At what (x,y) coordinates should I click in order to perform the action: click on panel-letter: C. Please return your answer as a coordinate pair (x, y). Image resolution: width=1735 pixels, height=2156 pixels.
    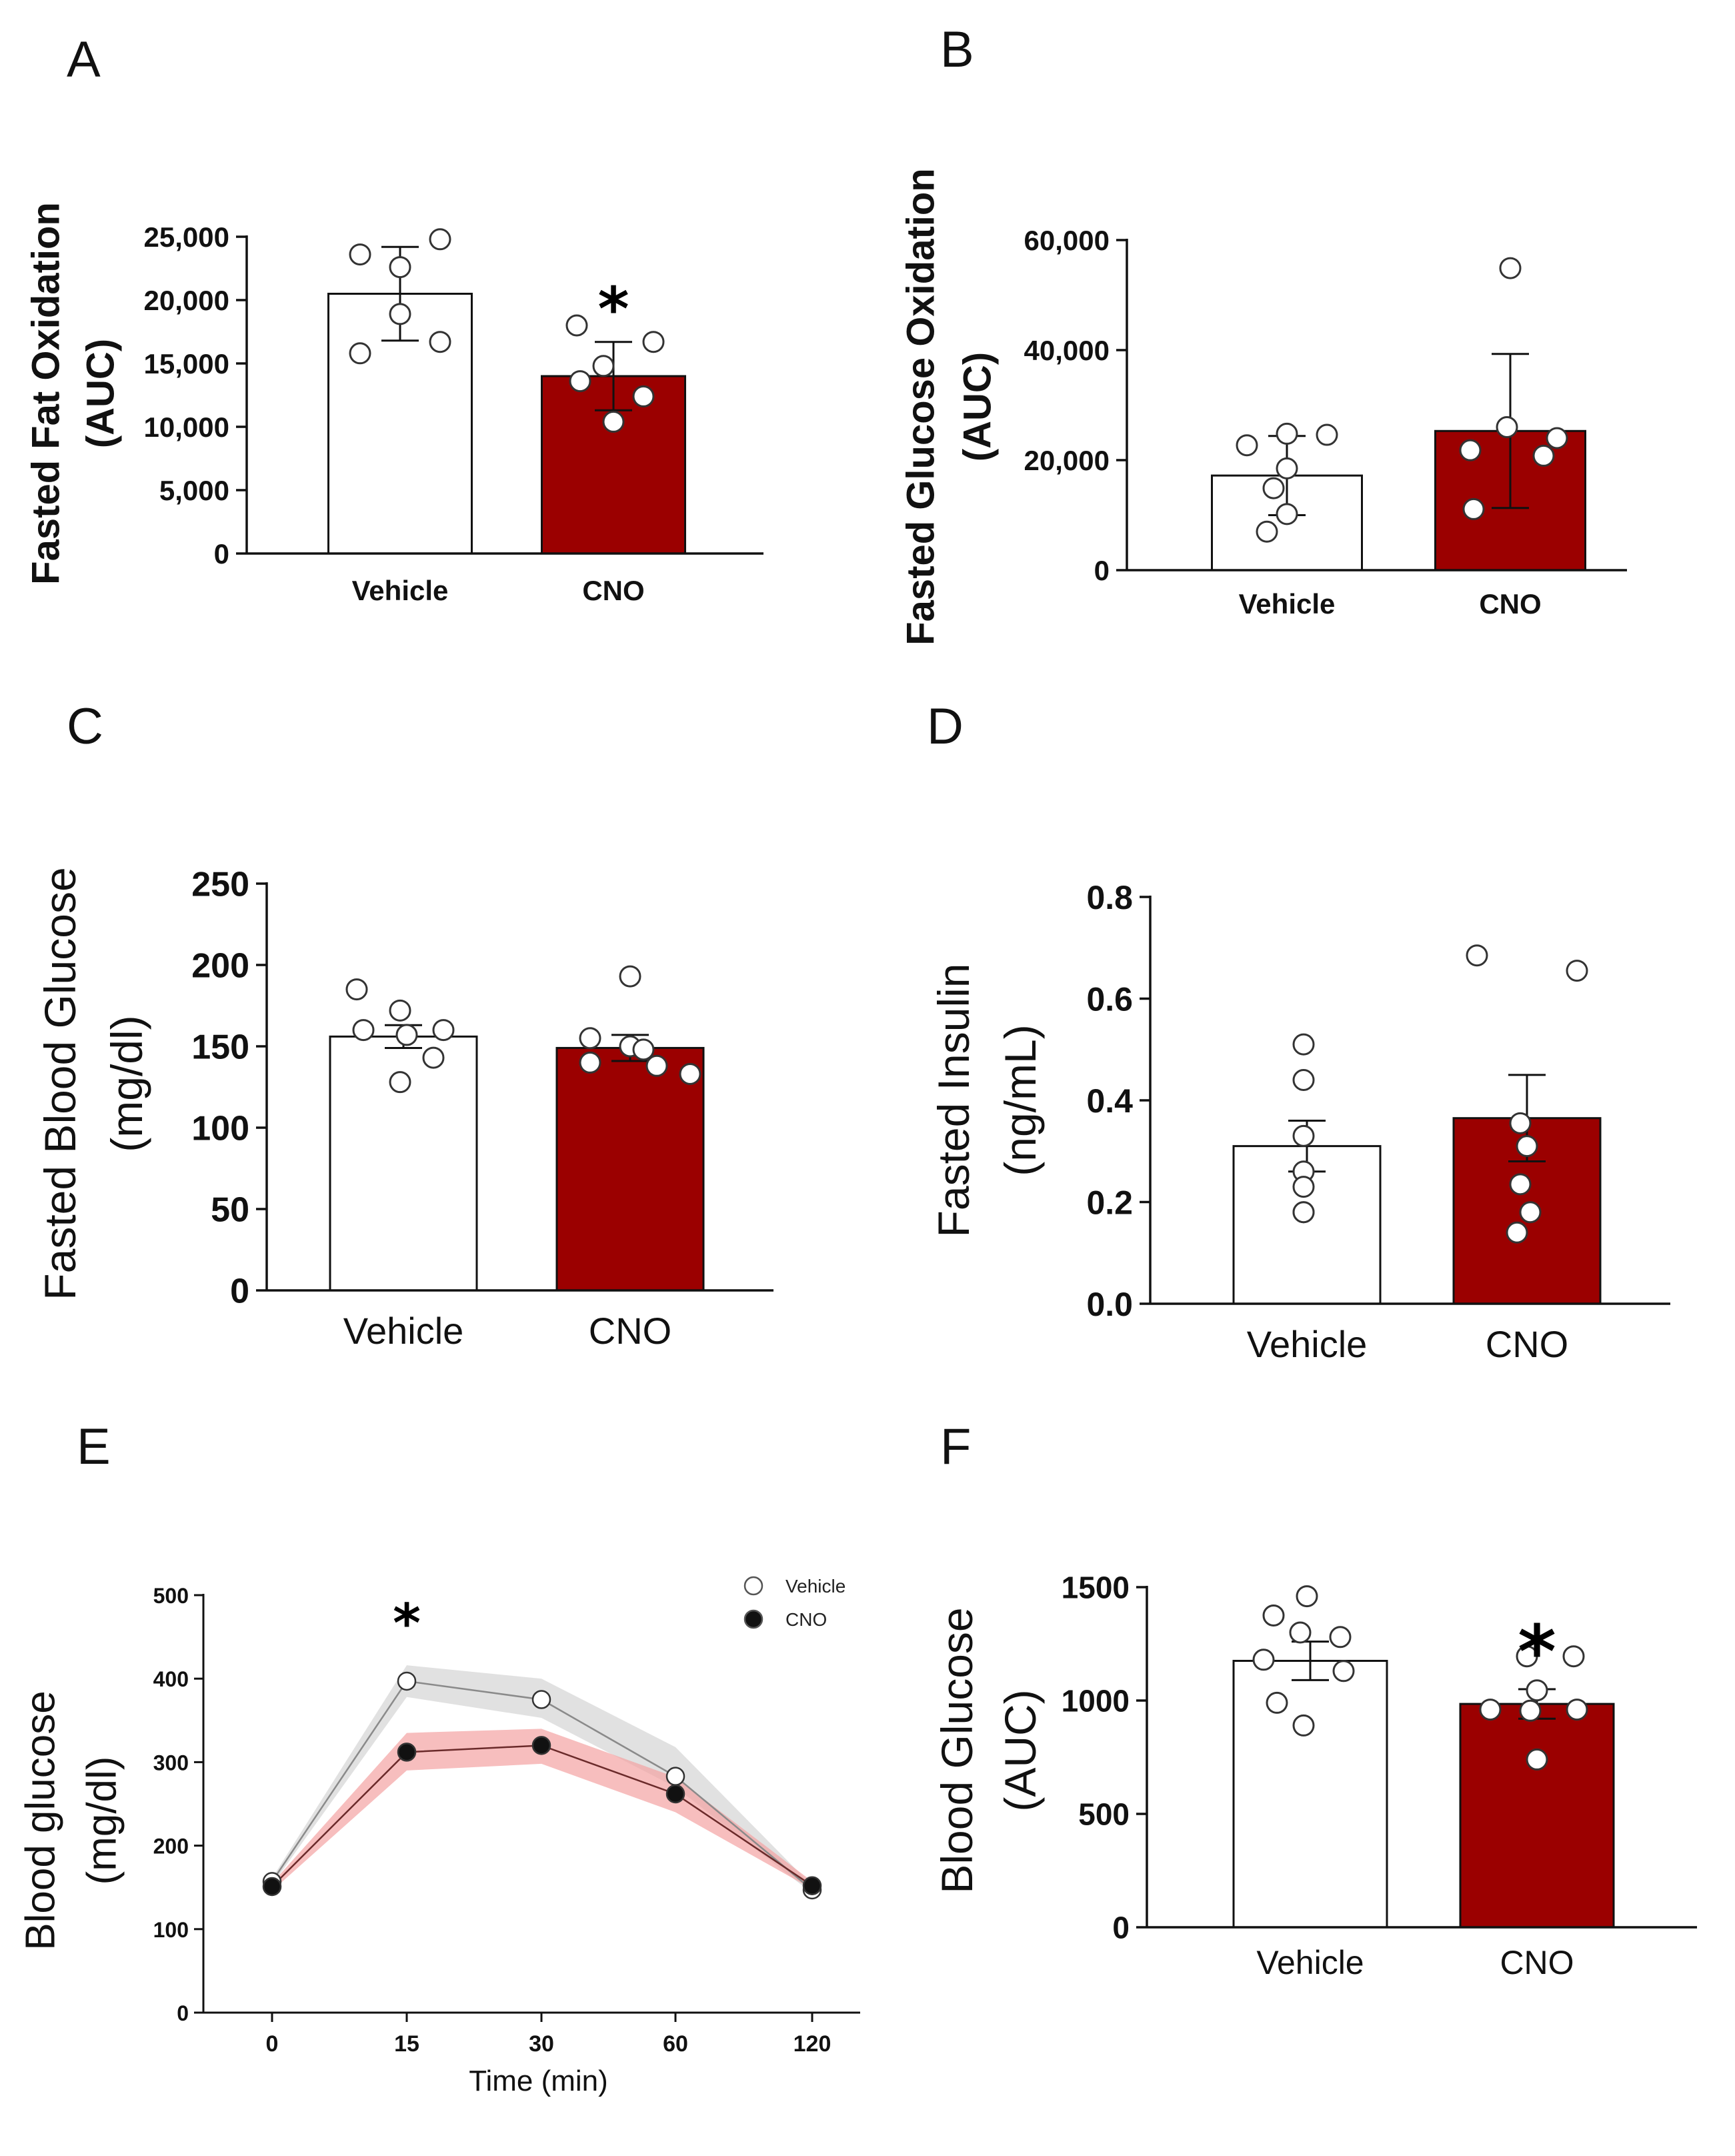
    Looking at the image, I should click on (85, 726).